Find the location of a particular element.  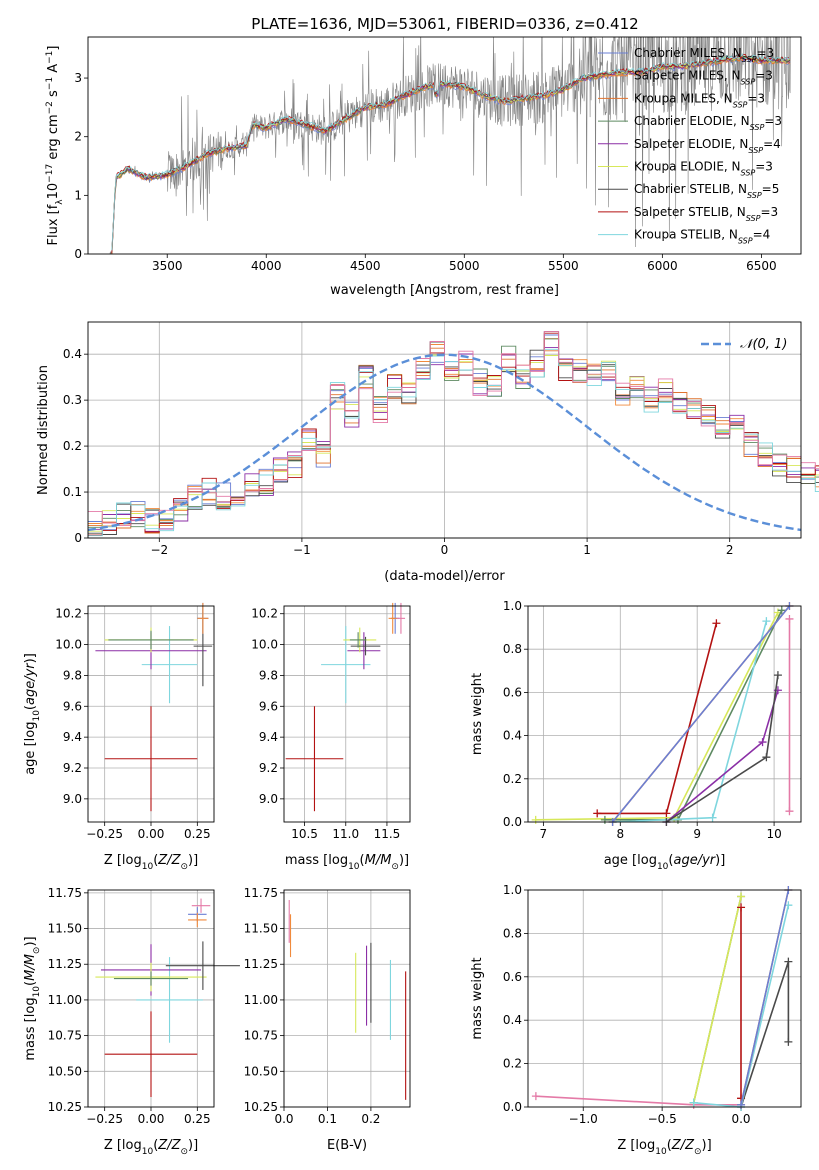

y-tick-label: 0.1 is located at coordinates (72, 492).